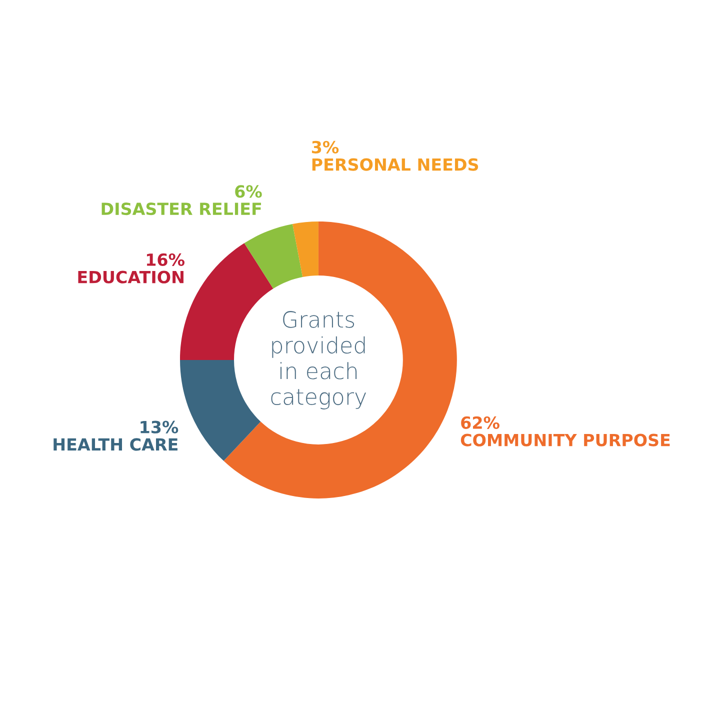  I want to click on data-label: 13%, so click(159, 427).